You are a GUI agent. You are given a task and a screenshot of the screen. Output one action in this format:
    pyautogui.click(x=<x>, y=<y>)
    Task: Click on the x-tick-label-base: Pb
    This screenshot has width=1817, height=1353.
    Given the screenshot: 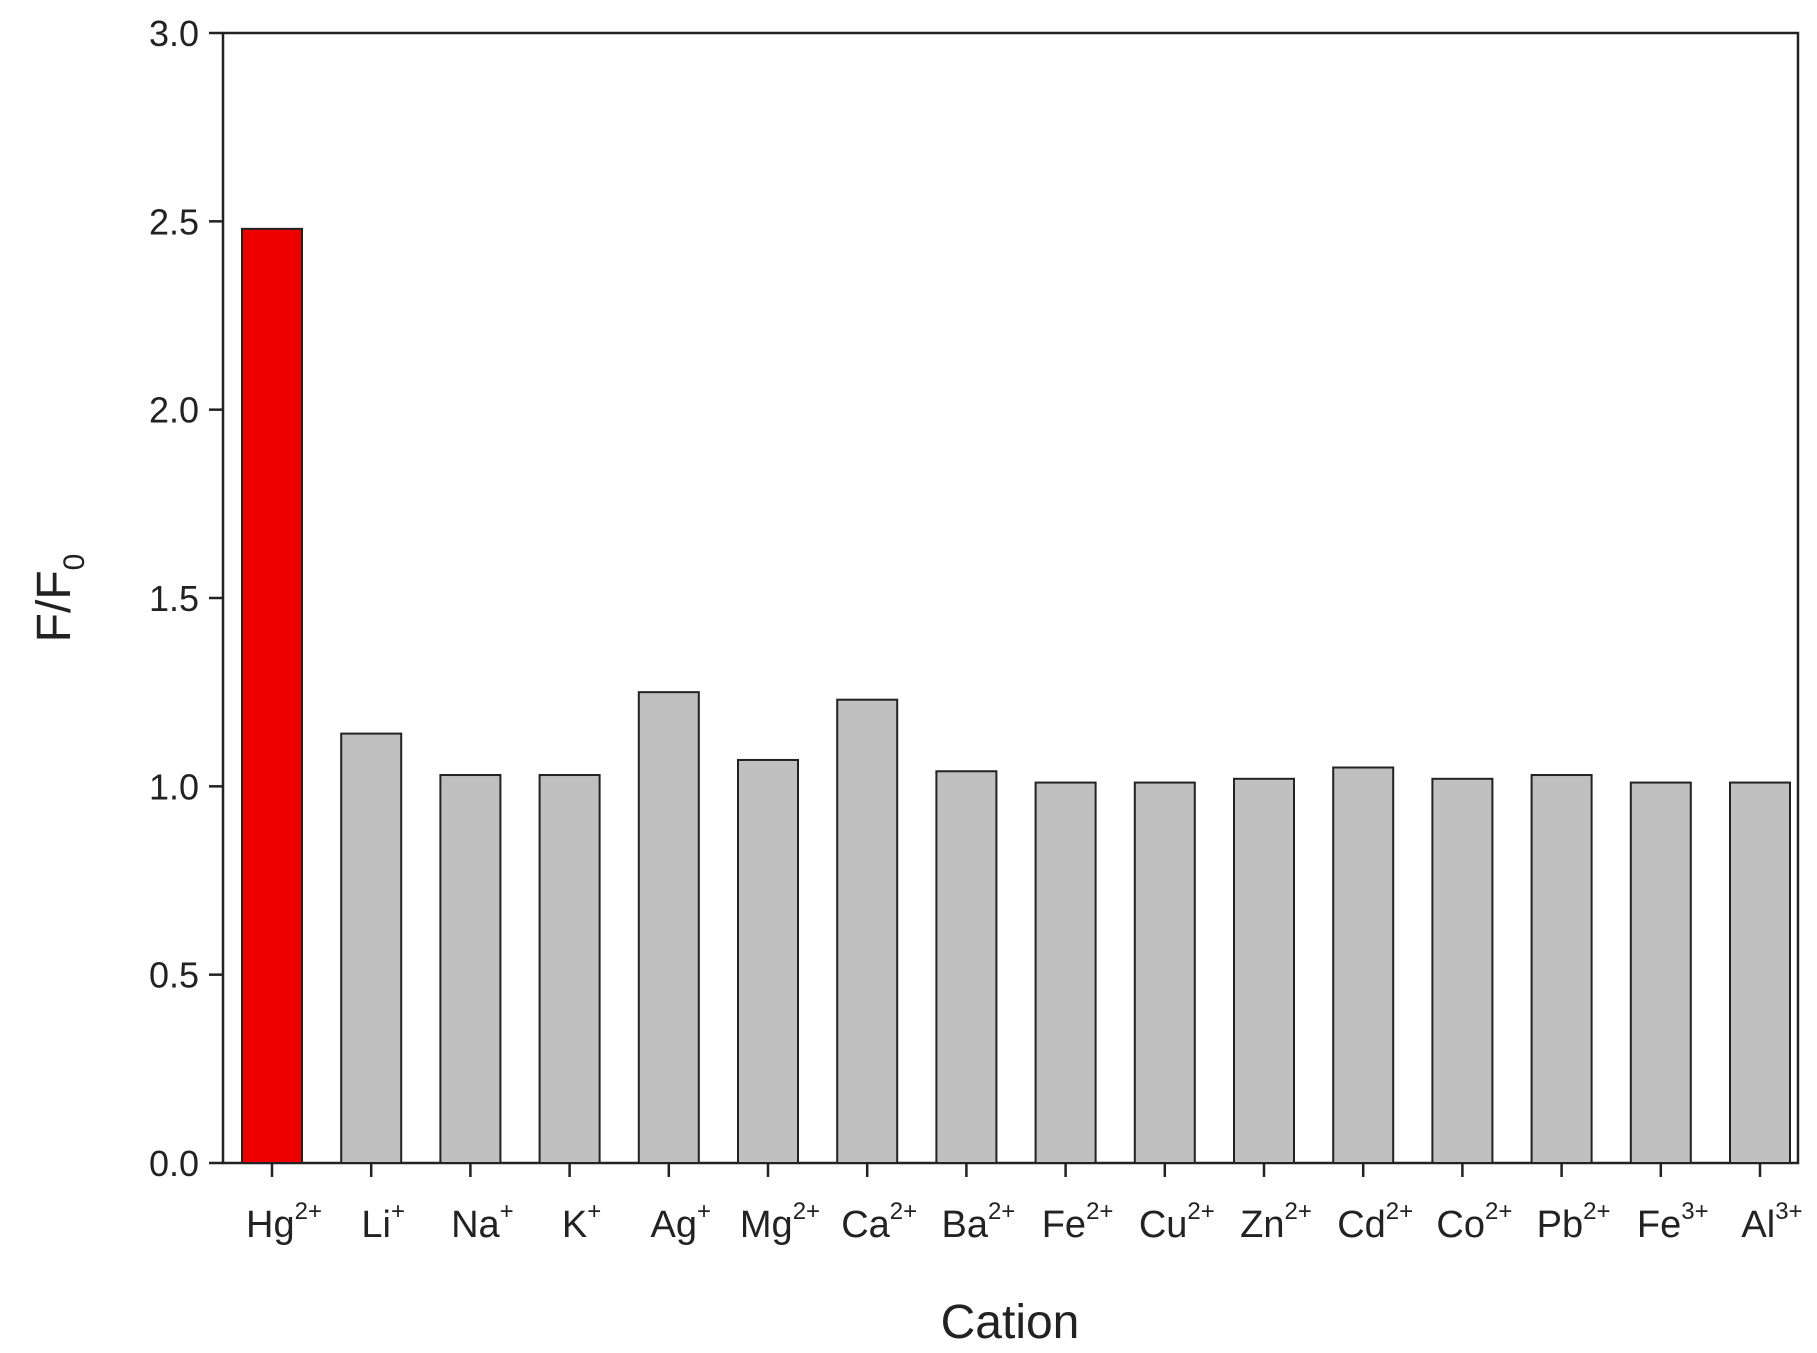 What is the action you would take?
    pyautogui.click(x=1560, y=1225)
    